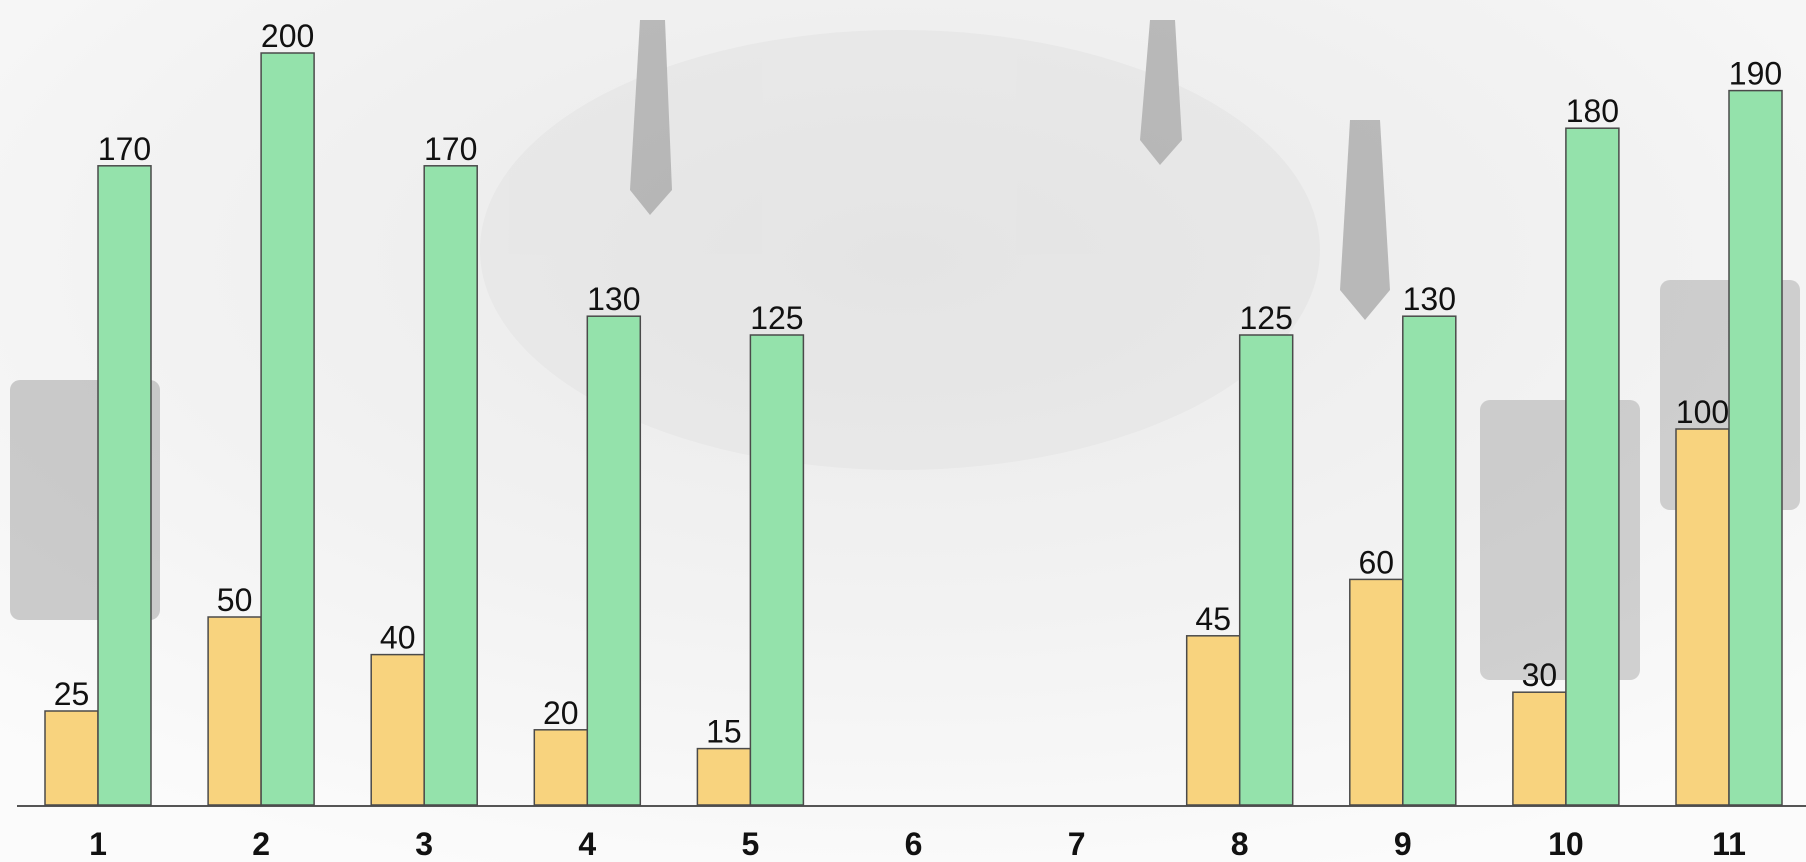 The height and width of the screenshot is (862, 1806). What do you see at coordinates (587, 844) in the screenshot?
I see `x-tick-label: 4` at bounding box center [587, 844].